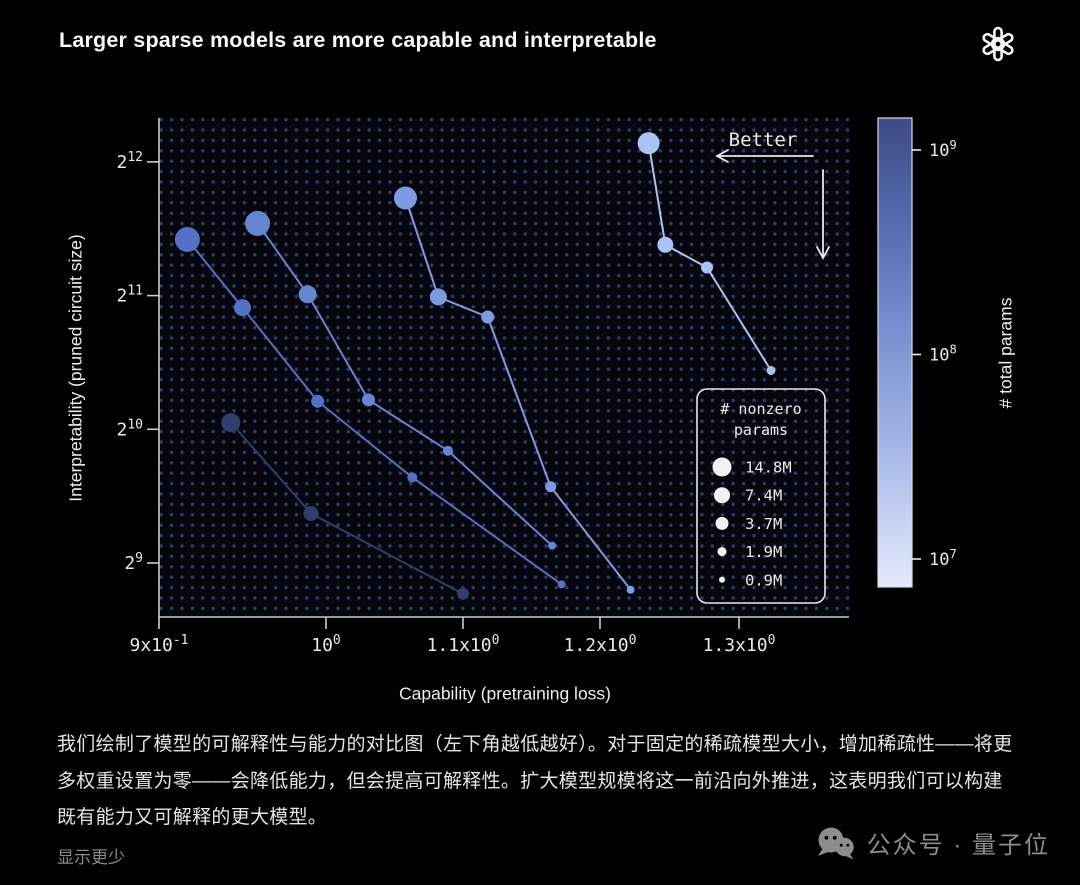 The width and height of the screenshot is (1080, 885). Describe the element at coordinates (768, 468) in the screenshot. I see `legend-entry-label: 14.8M` at that location.